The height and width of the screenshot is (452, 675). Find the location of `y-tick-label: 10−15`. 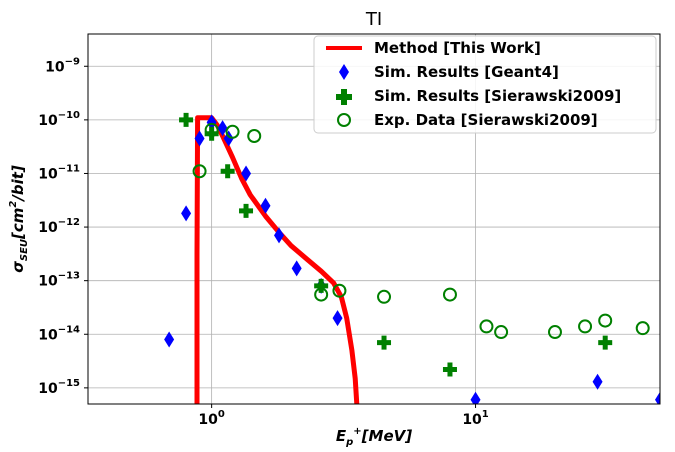

y-tick-label: 10−15 is located at coordinates (59, 387).